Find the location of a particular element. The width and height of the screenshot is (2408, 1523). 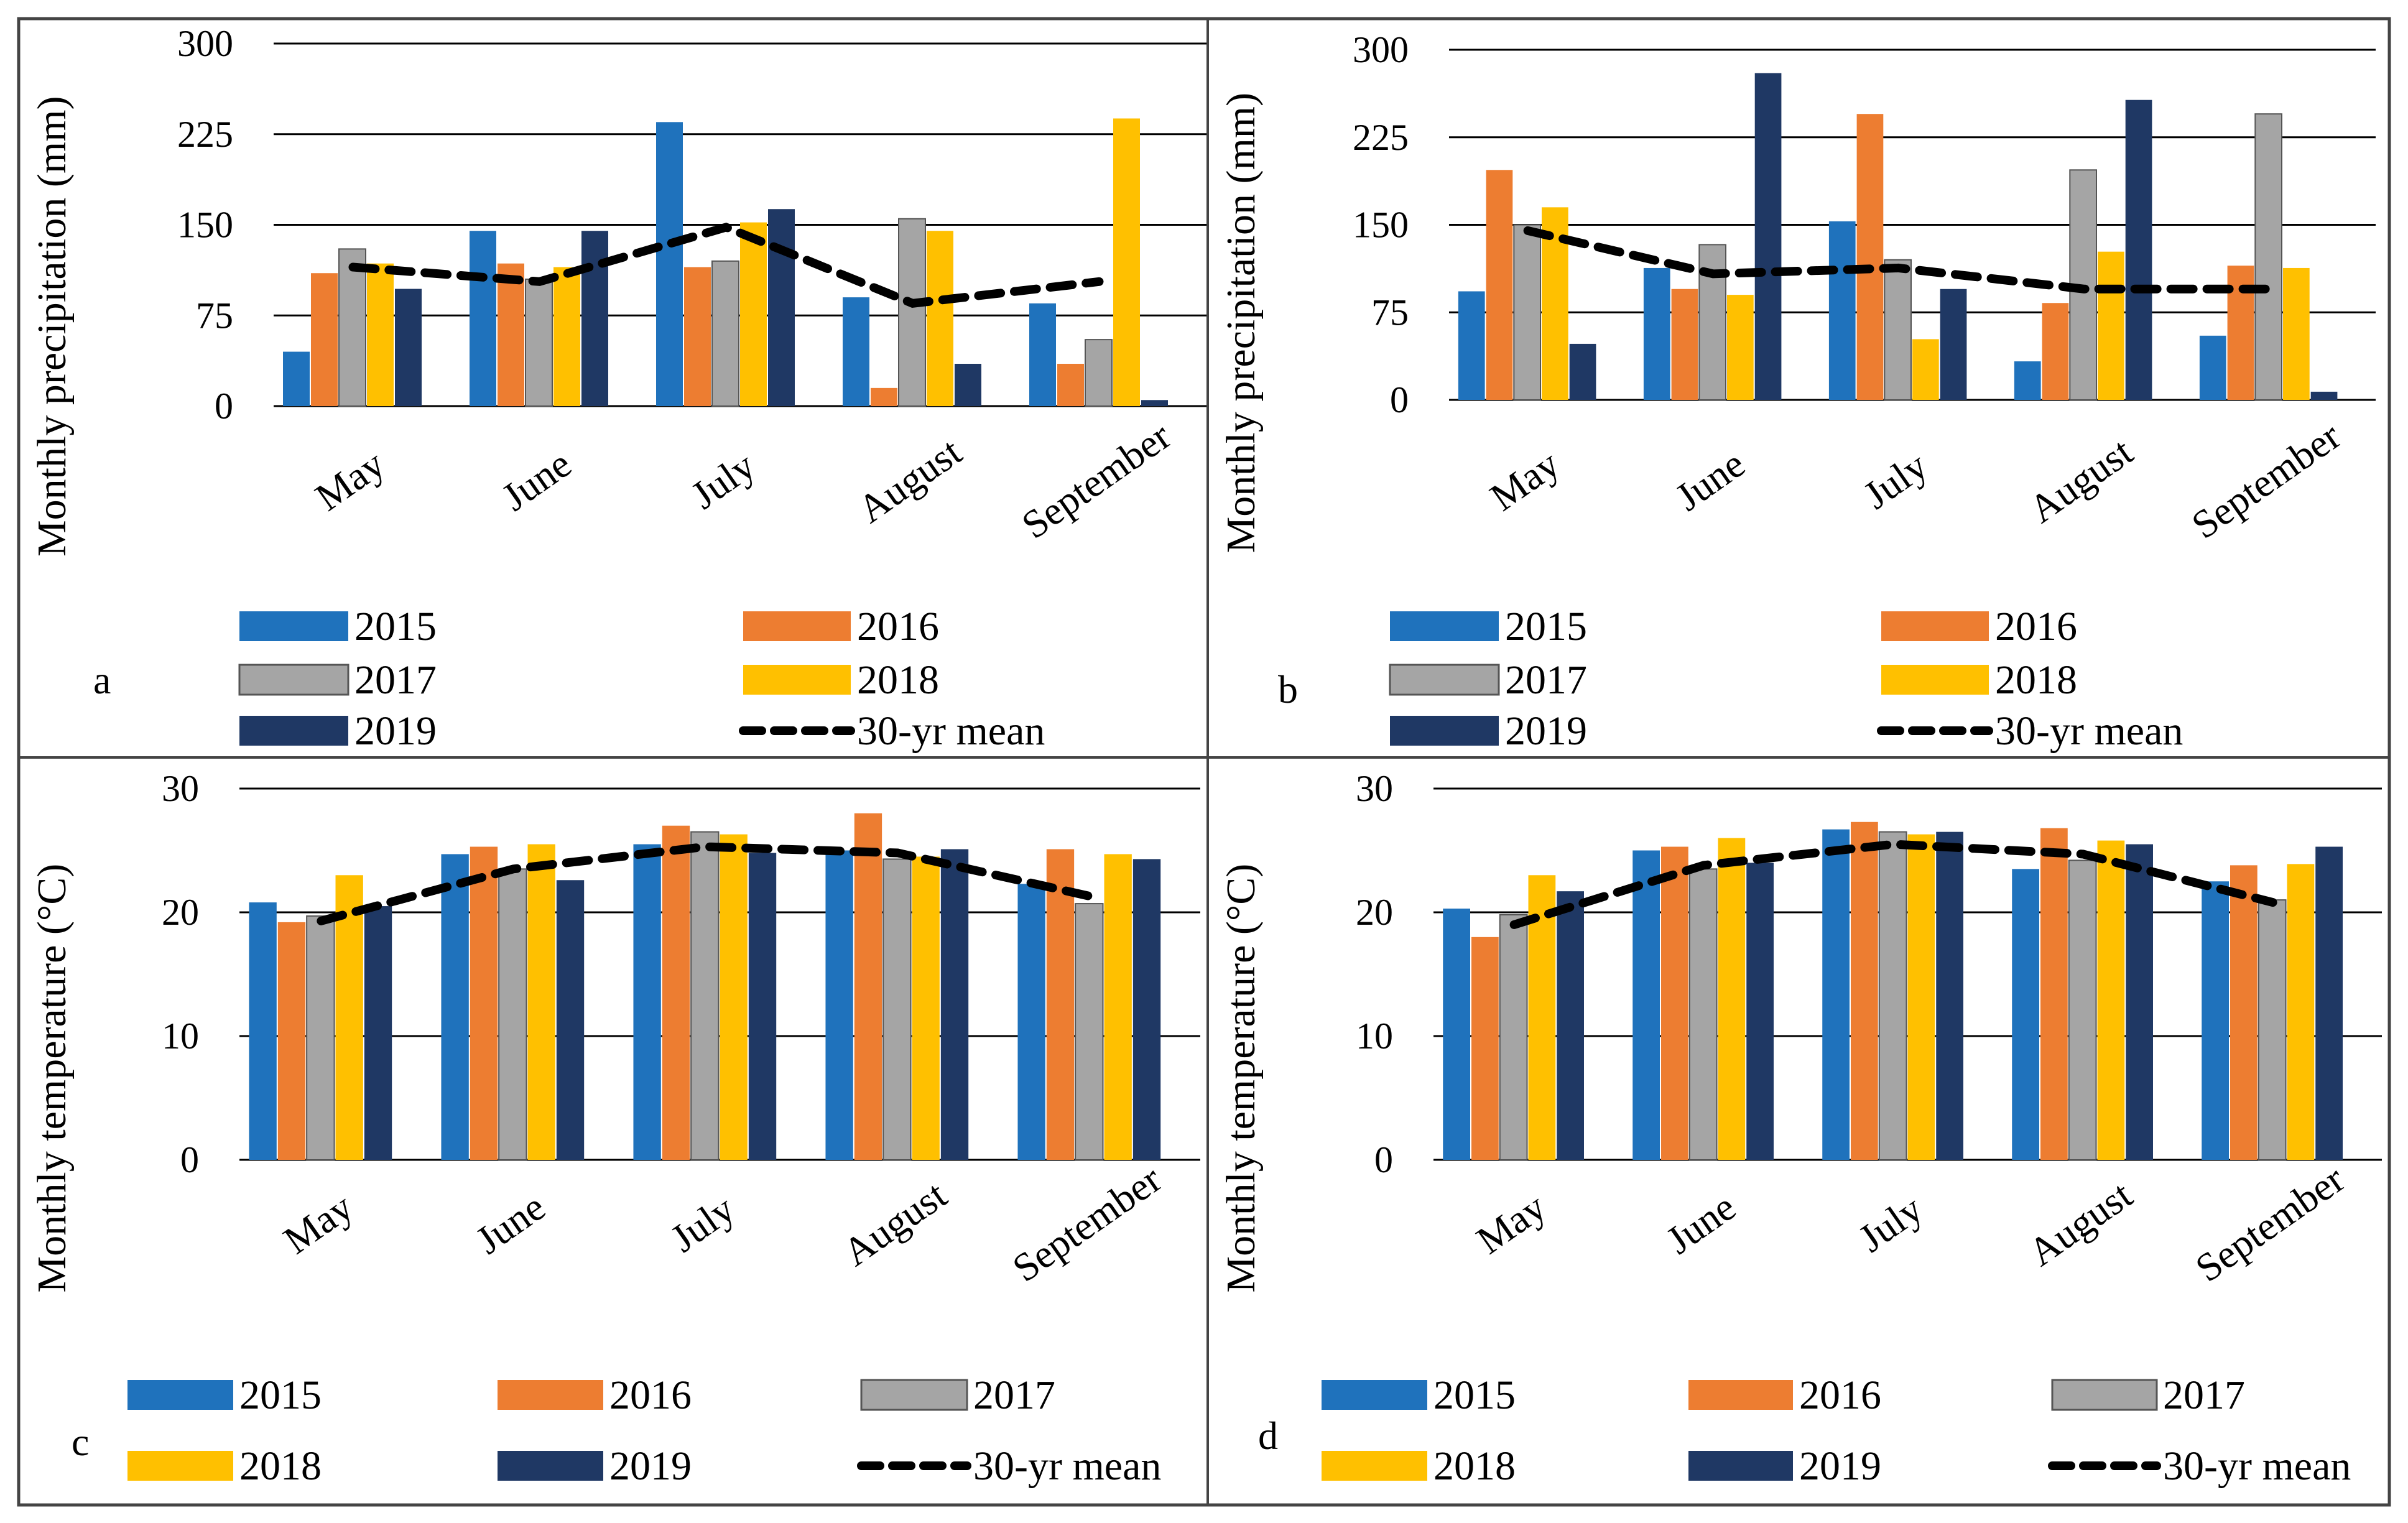

bar-2015-june is located at coordinates (1656, 333).